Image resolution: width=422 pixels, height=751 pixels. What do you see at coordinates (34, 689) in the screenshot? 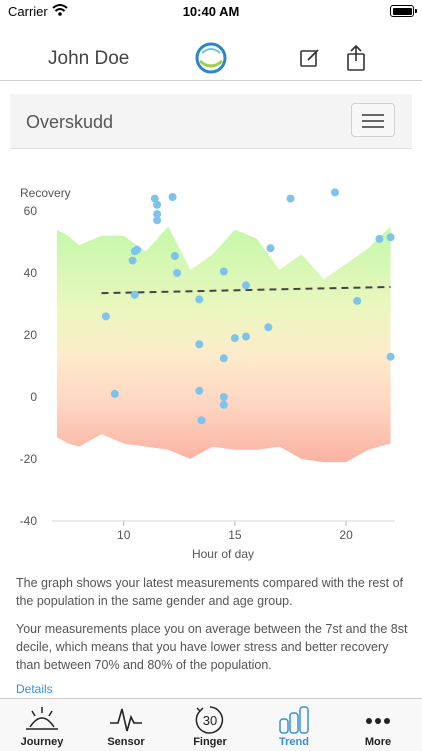
I see `details-link: Details` at bounding box center [34, 689].